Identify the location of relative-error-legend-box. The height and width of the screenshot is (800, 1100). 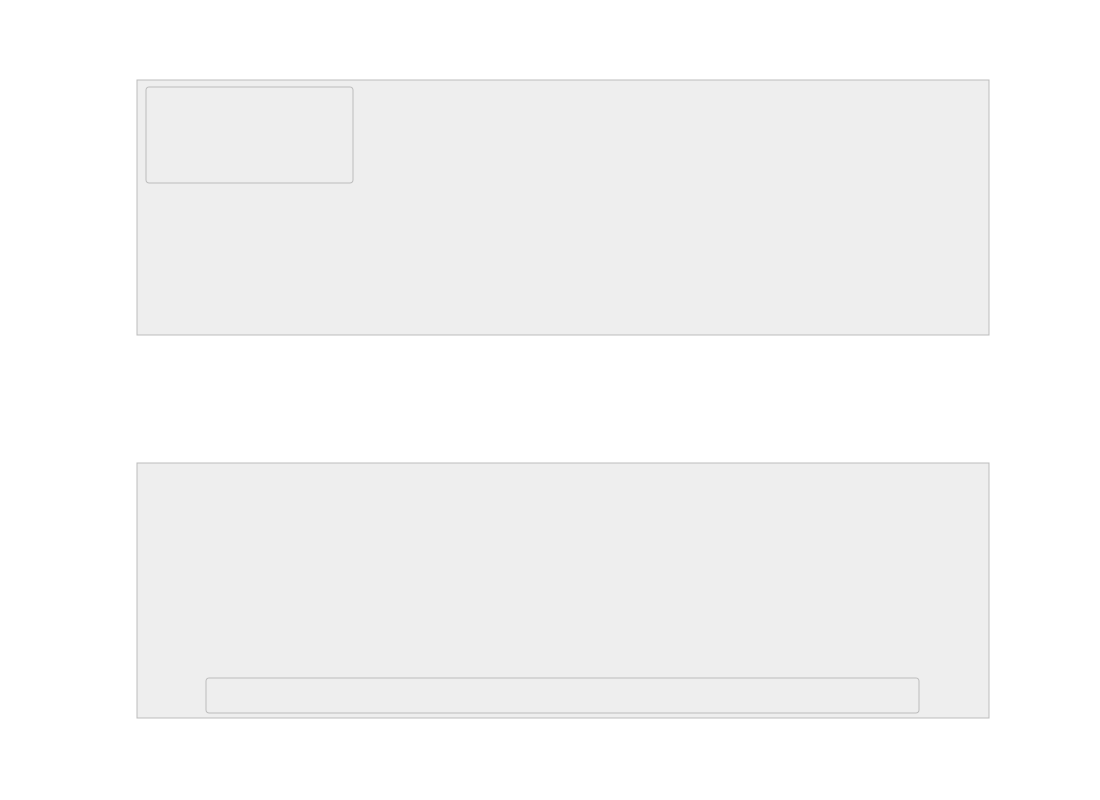
(562, 695).